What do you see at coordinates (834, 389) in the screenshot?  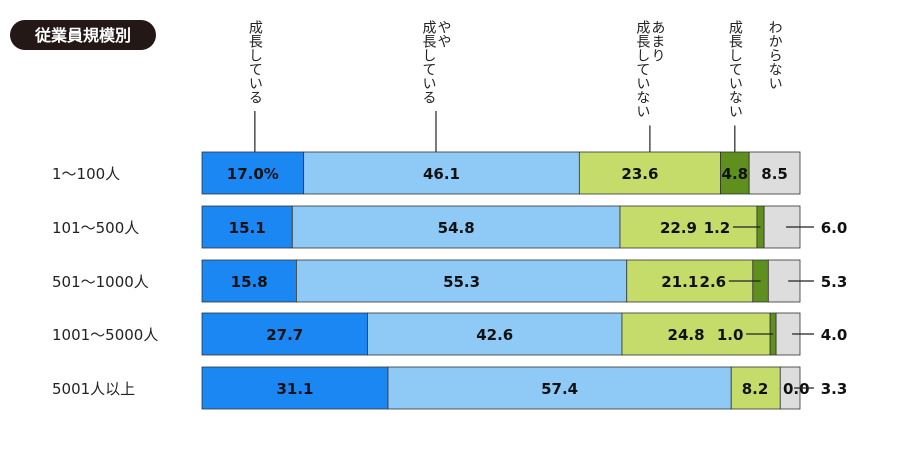 I see `data-label: 3.3` at bounding box center [834, 389].